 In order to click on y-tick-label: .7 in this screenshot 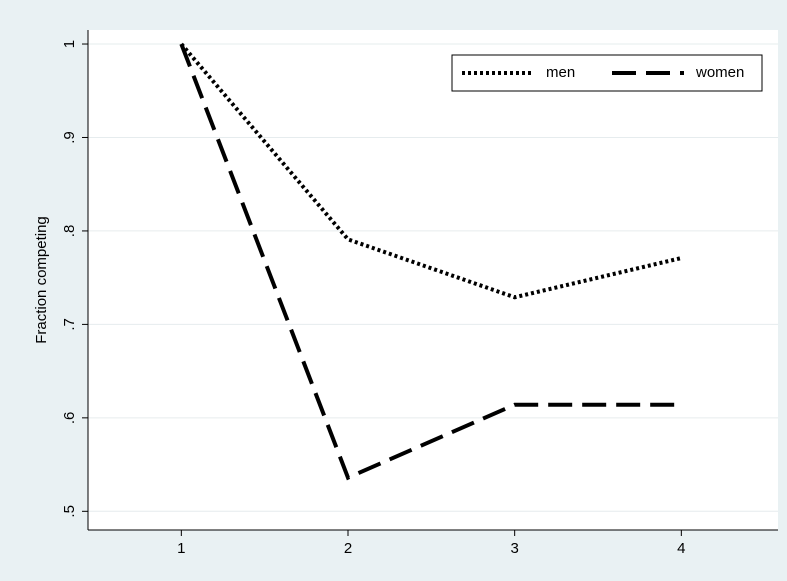, I will do `click(69, 324)`.